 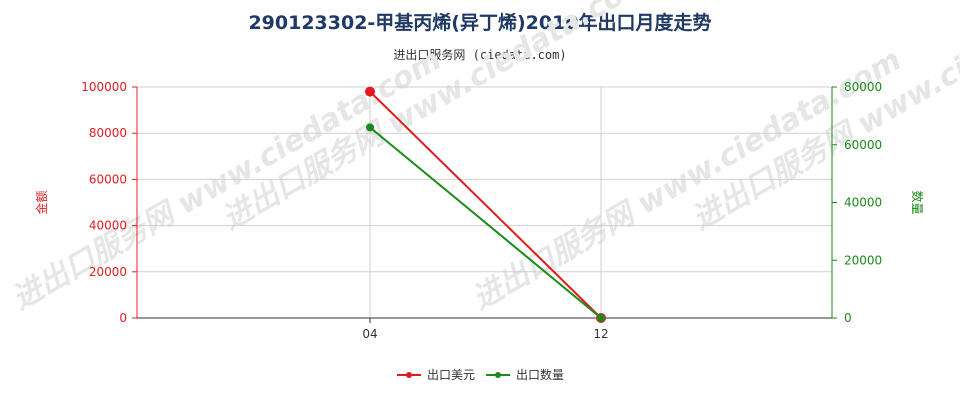 What do you see at coordinates (104, 87) in the screenshot?
I see `left-axis-tick-label: 100000` at bounding box center [104, 87].